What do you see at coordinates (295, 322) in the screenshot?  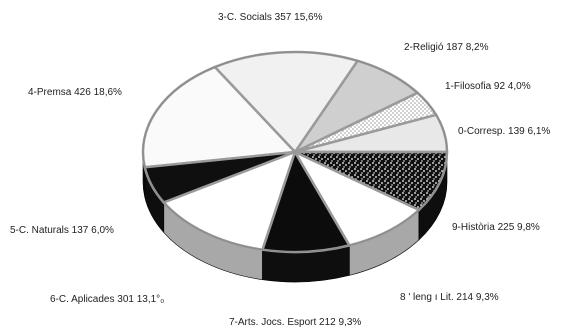 I see `slice-label-7: 7-Arts. Jocs. Esport 212 9,3%` at bounding box center [295, 322].